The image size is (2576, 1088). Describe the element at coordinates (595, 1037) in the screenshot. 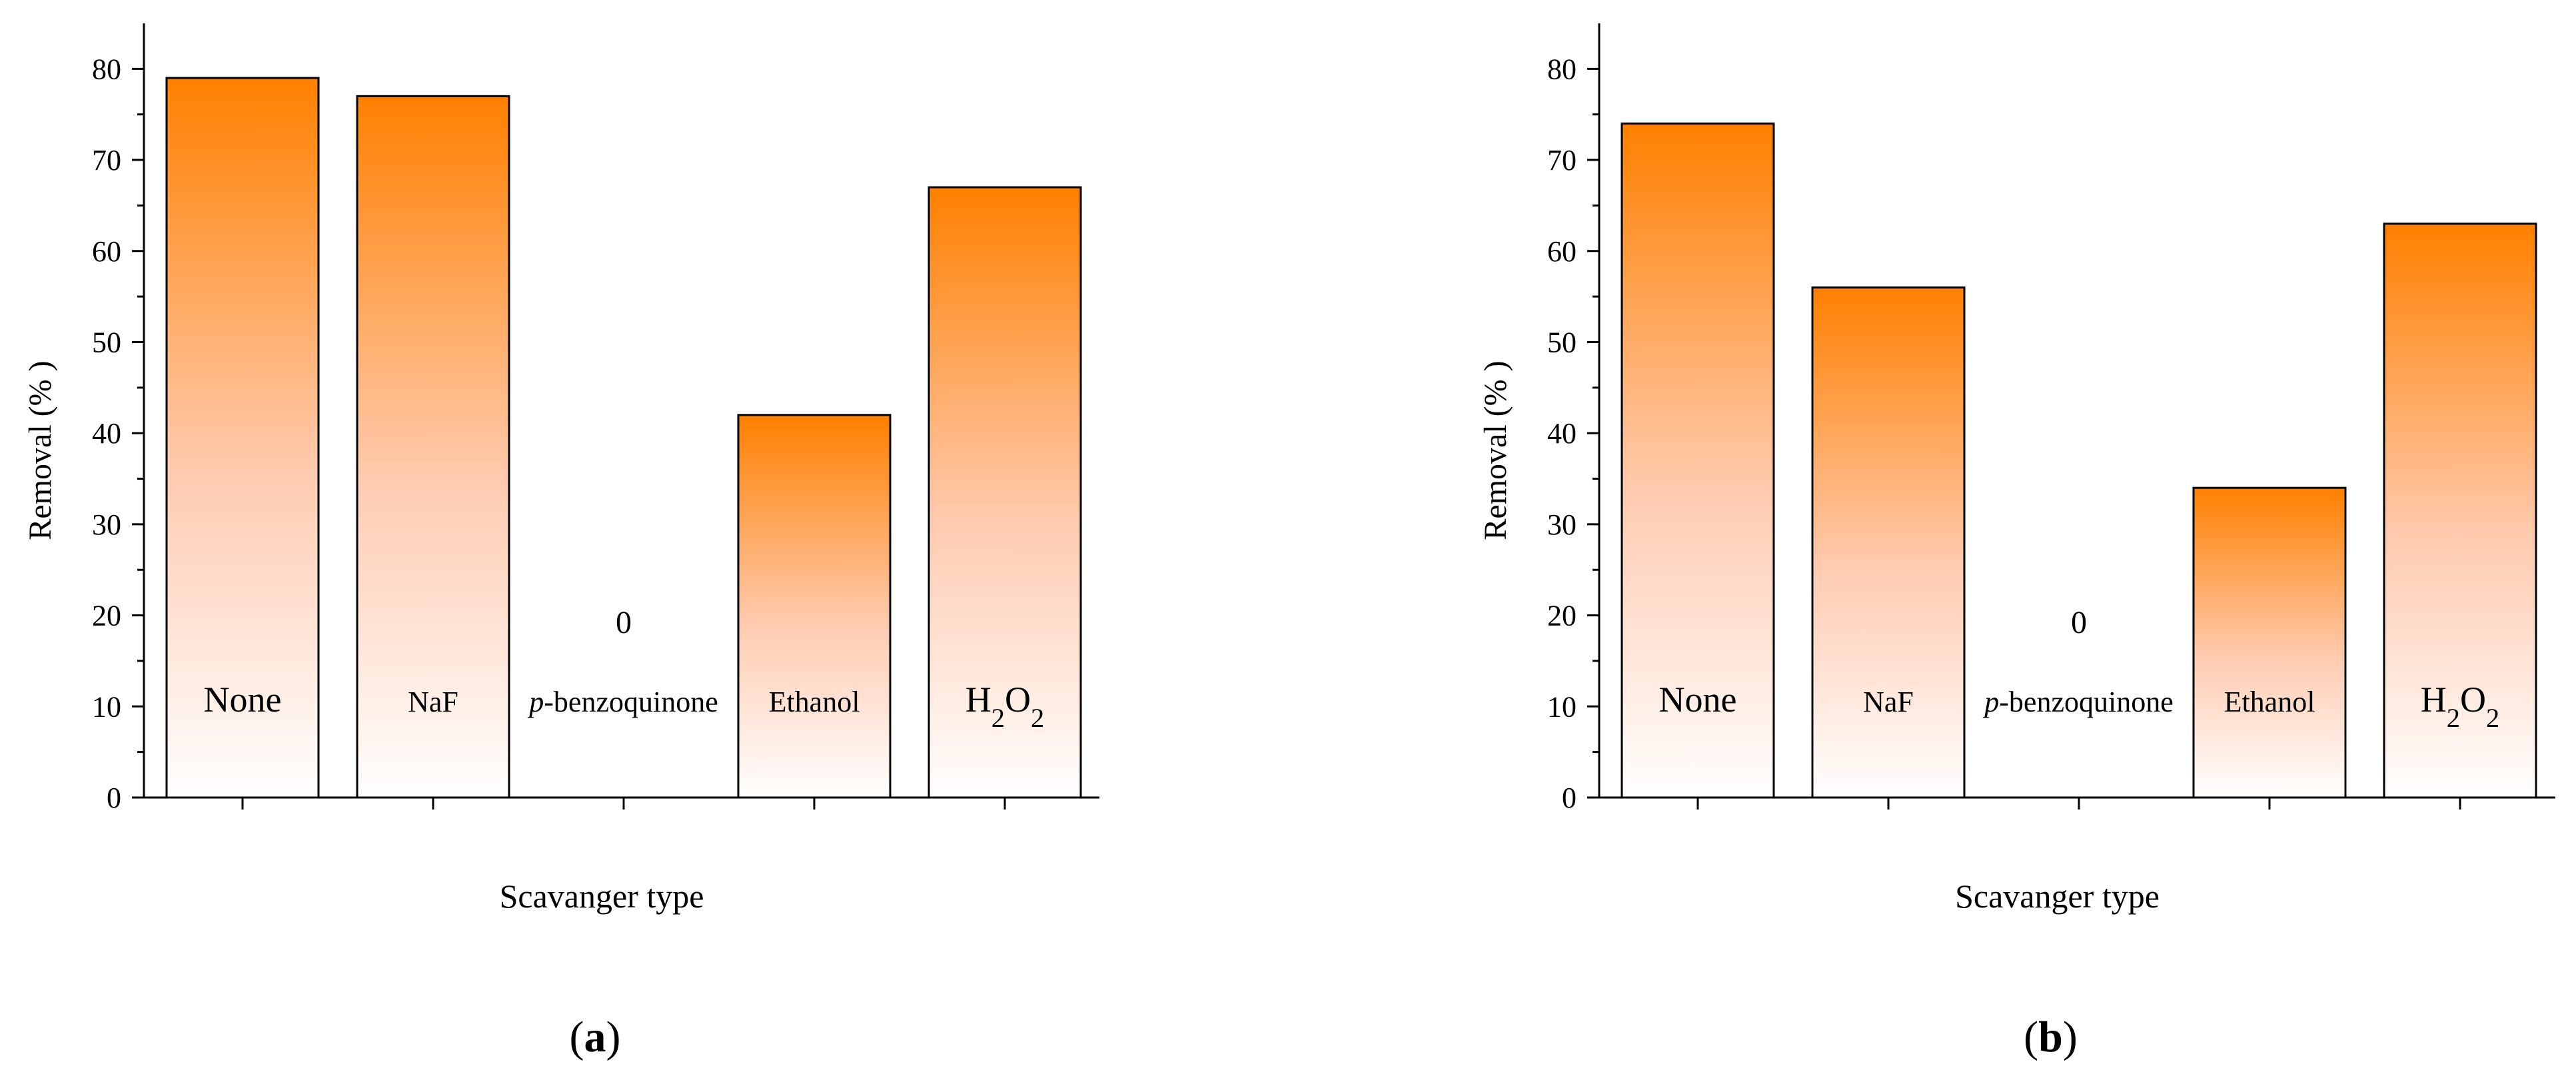

I see `panel-label: (a)` at that location.